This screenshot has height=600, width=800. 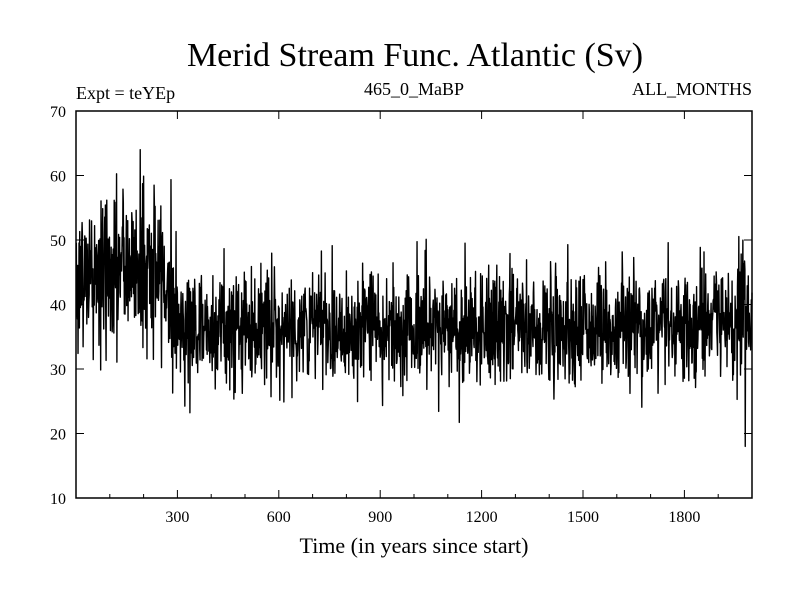 I want to click on experiment-label: Expt = teYEp, so click(x=125, y=93).